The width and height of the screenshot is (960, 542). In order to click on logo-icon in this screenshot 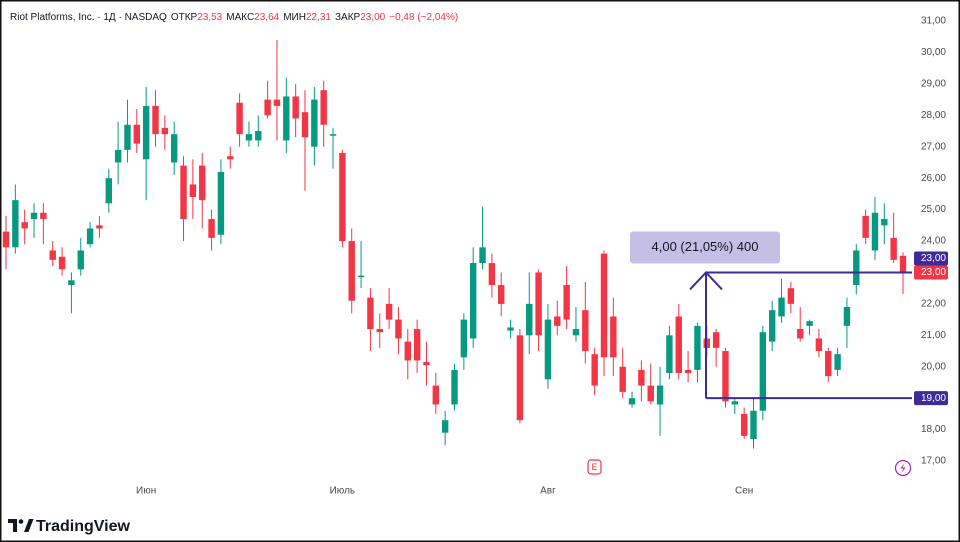, I will do `click(12, 525)`.